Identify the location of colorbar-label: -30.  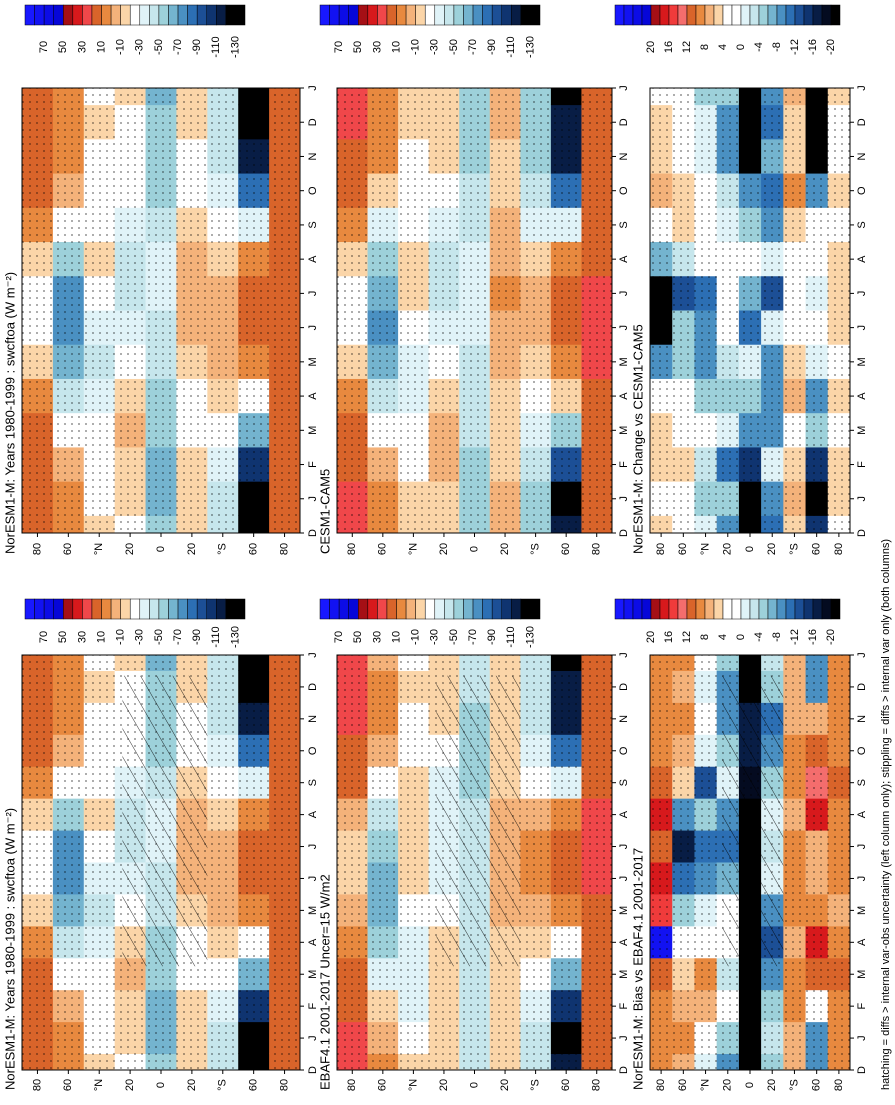
(435, 47).